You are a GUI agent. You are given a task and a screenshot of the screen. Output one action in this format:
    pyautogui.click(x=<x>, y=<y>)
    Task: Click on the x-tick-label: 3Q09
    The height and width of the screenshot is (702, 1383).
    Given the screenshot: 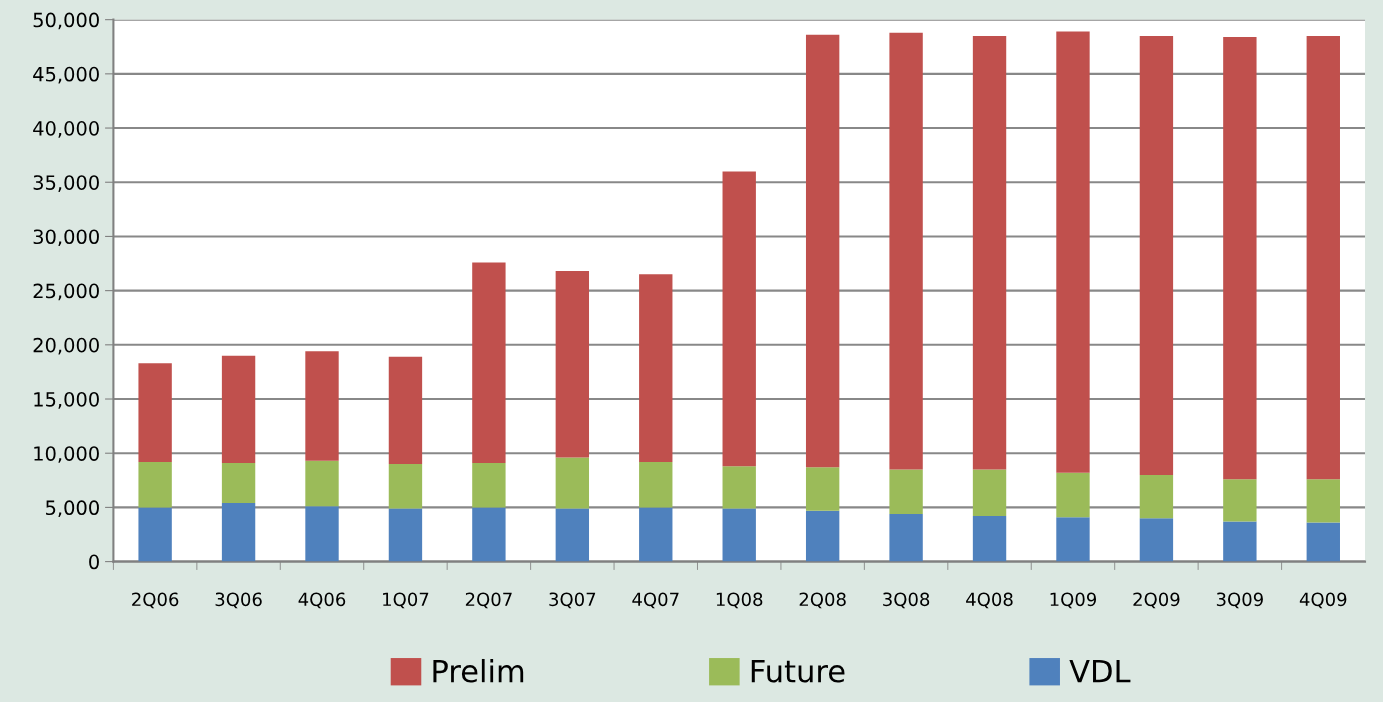 What is the action you would take?
    pyautogui.click(x=1239, y=600)
    